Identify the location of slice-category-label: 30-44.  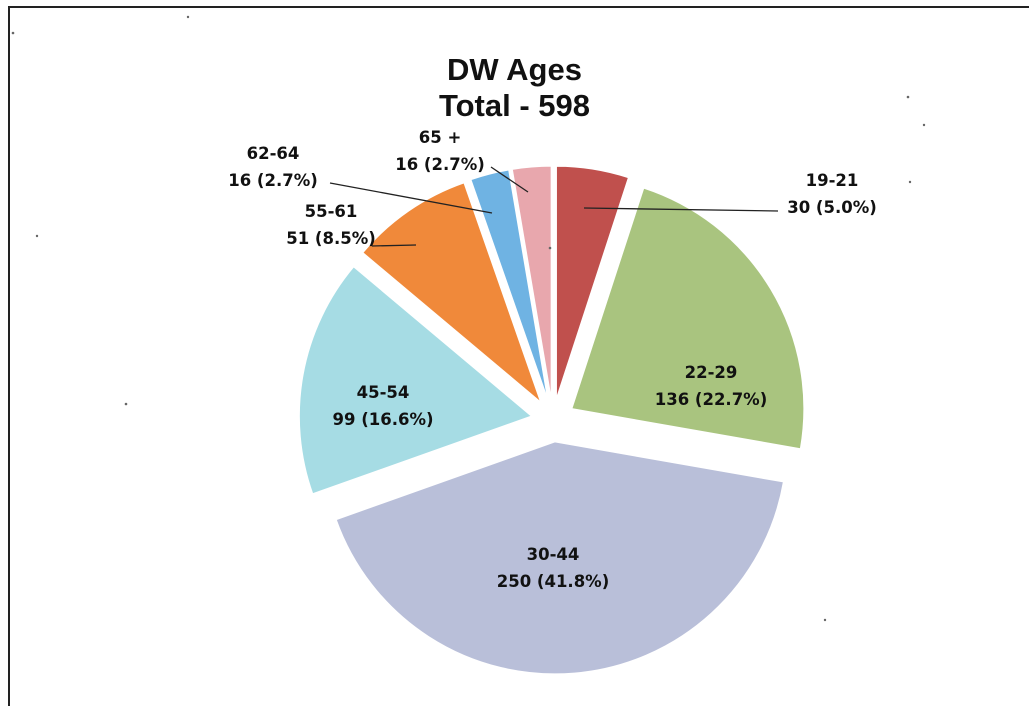
(553, 554).